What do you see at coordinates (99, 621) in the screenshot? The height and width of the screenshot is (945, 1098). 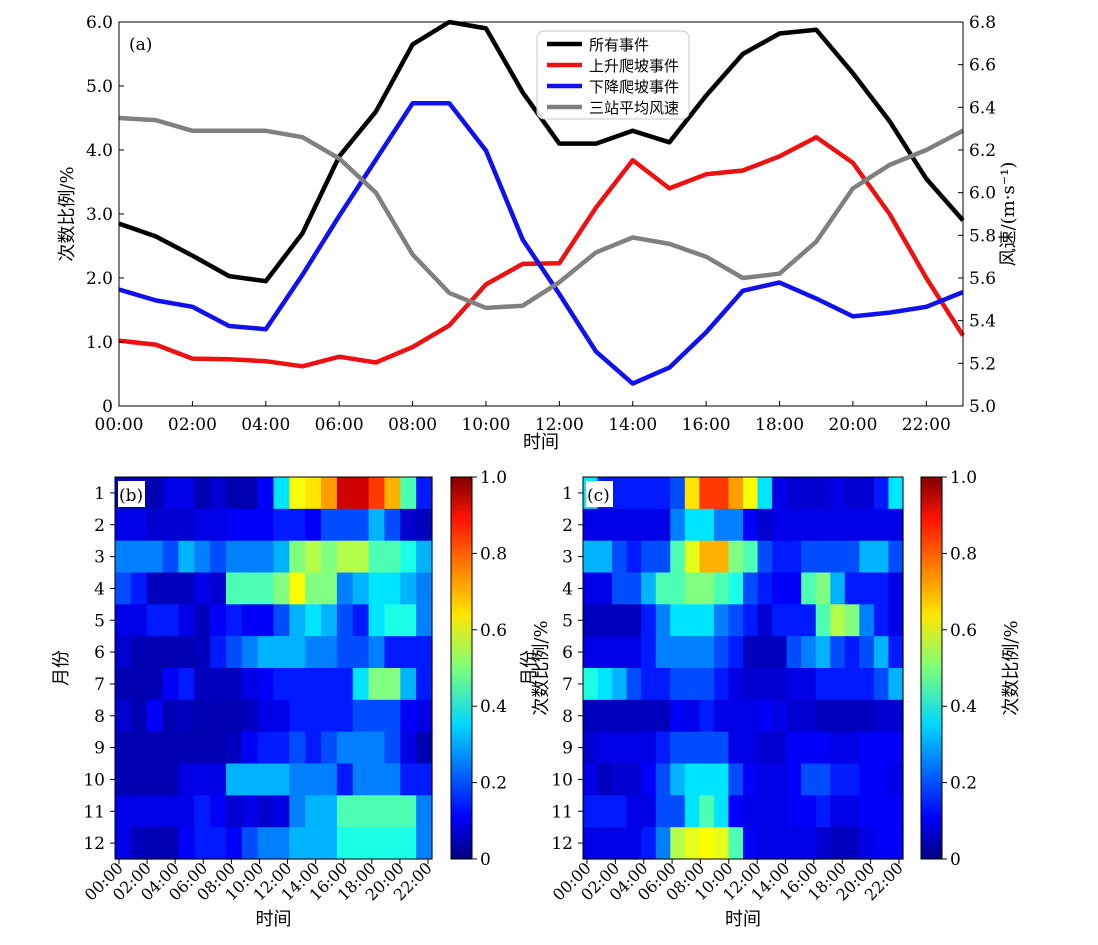 I see `y-tick-label: 5` at bounding box center [99, 621].